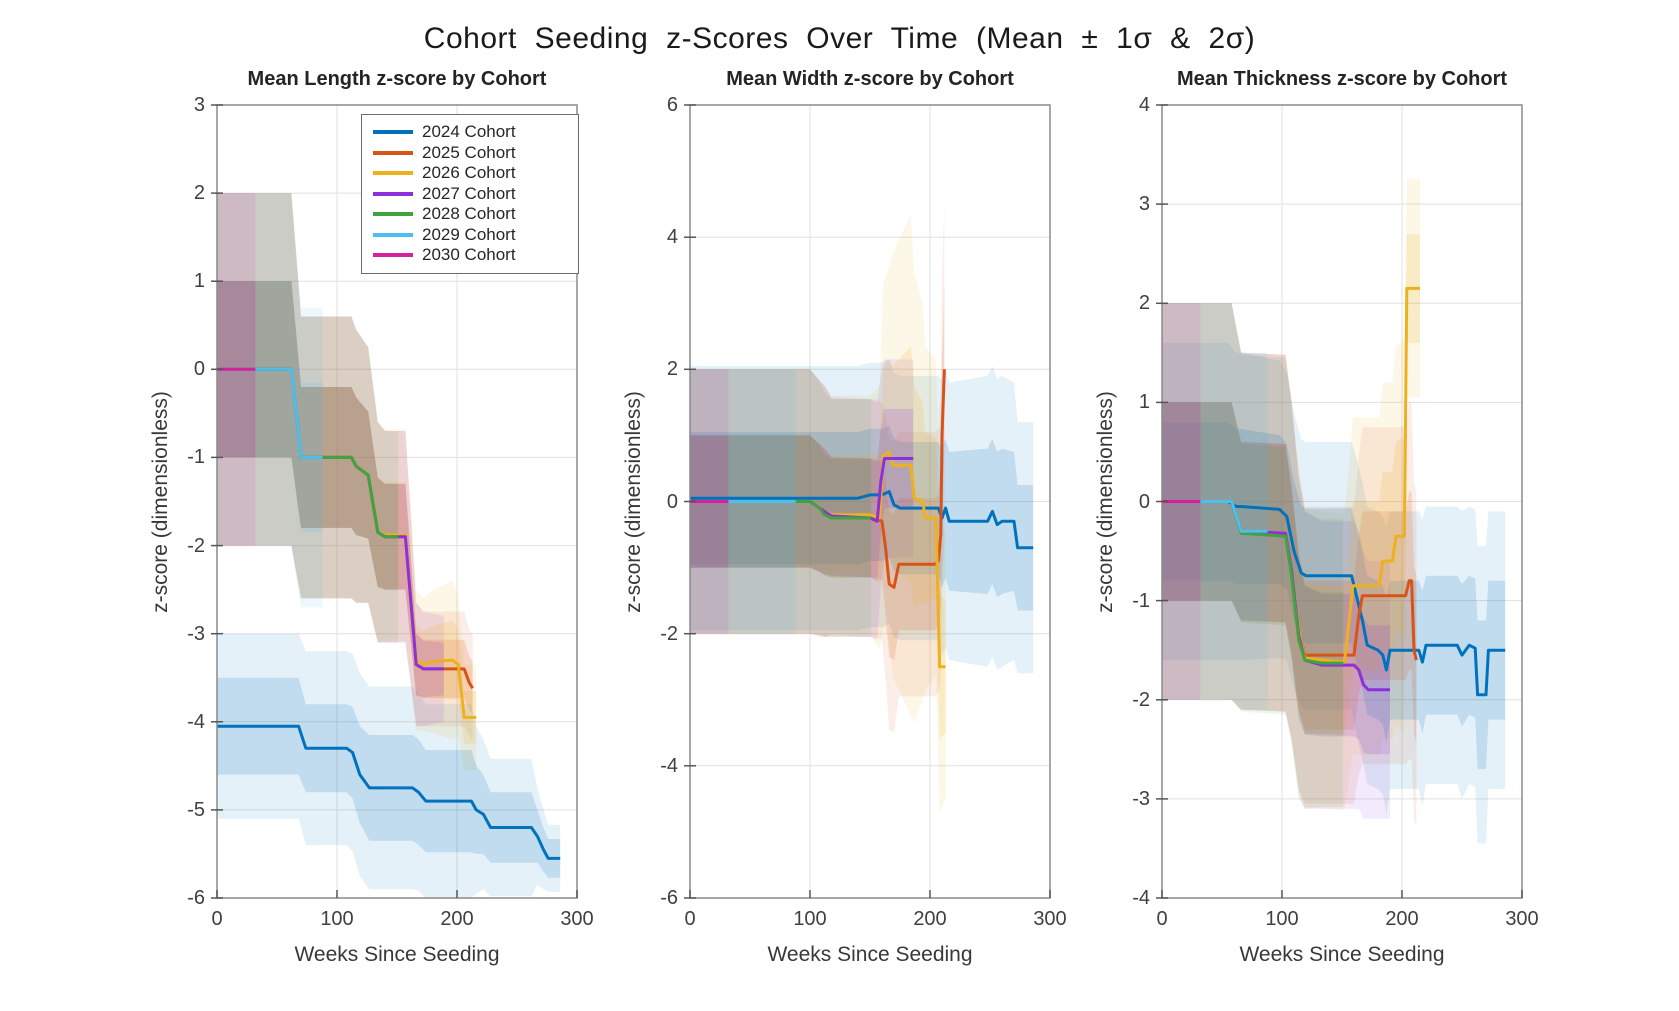 The height and width of the screenshot is (1011, 1679). I want to click on legend-label: 2025 Cohort, so click(469, 152).